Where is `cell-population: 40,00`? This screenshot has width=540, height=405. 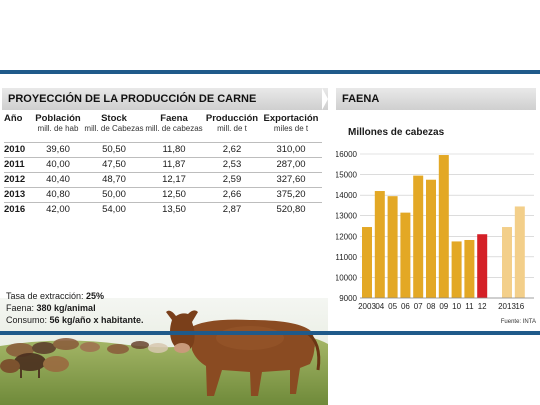 cell-population: 40,00 is located at coordinates (58, 164).